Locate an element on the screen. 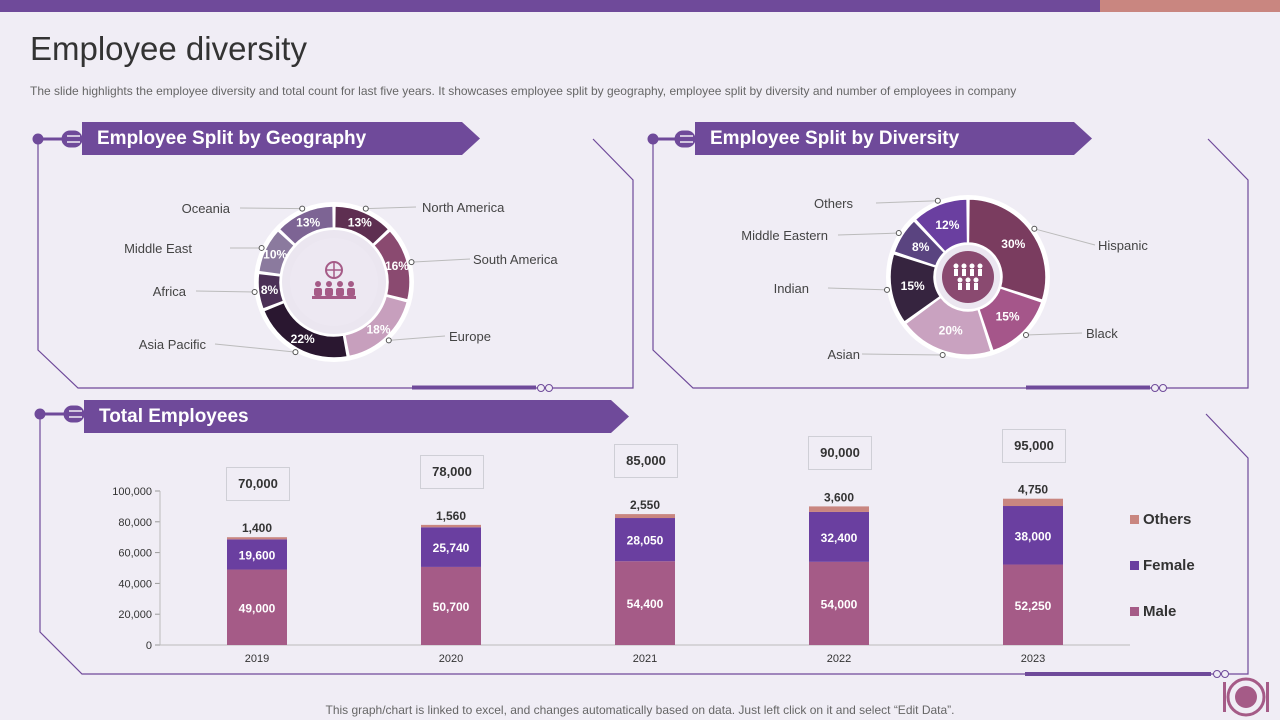  bar-label-others-2023: 4,750 is located at coordinates (1033, 490).